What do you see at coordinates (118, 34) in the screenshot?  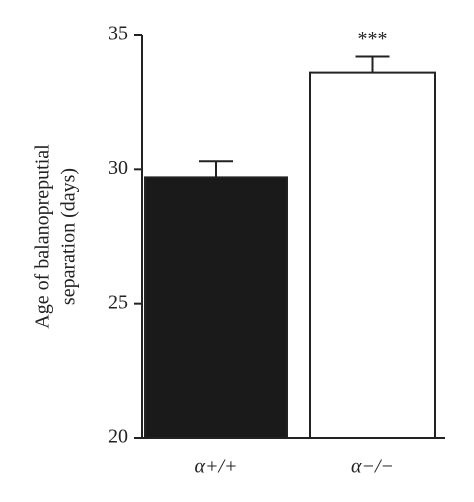 I see `y-tick-label: 35` at bounding box center [118, 34].